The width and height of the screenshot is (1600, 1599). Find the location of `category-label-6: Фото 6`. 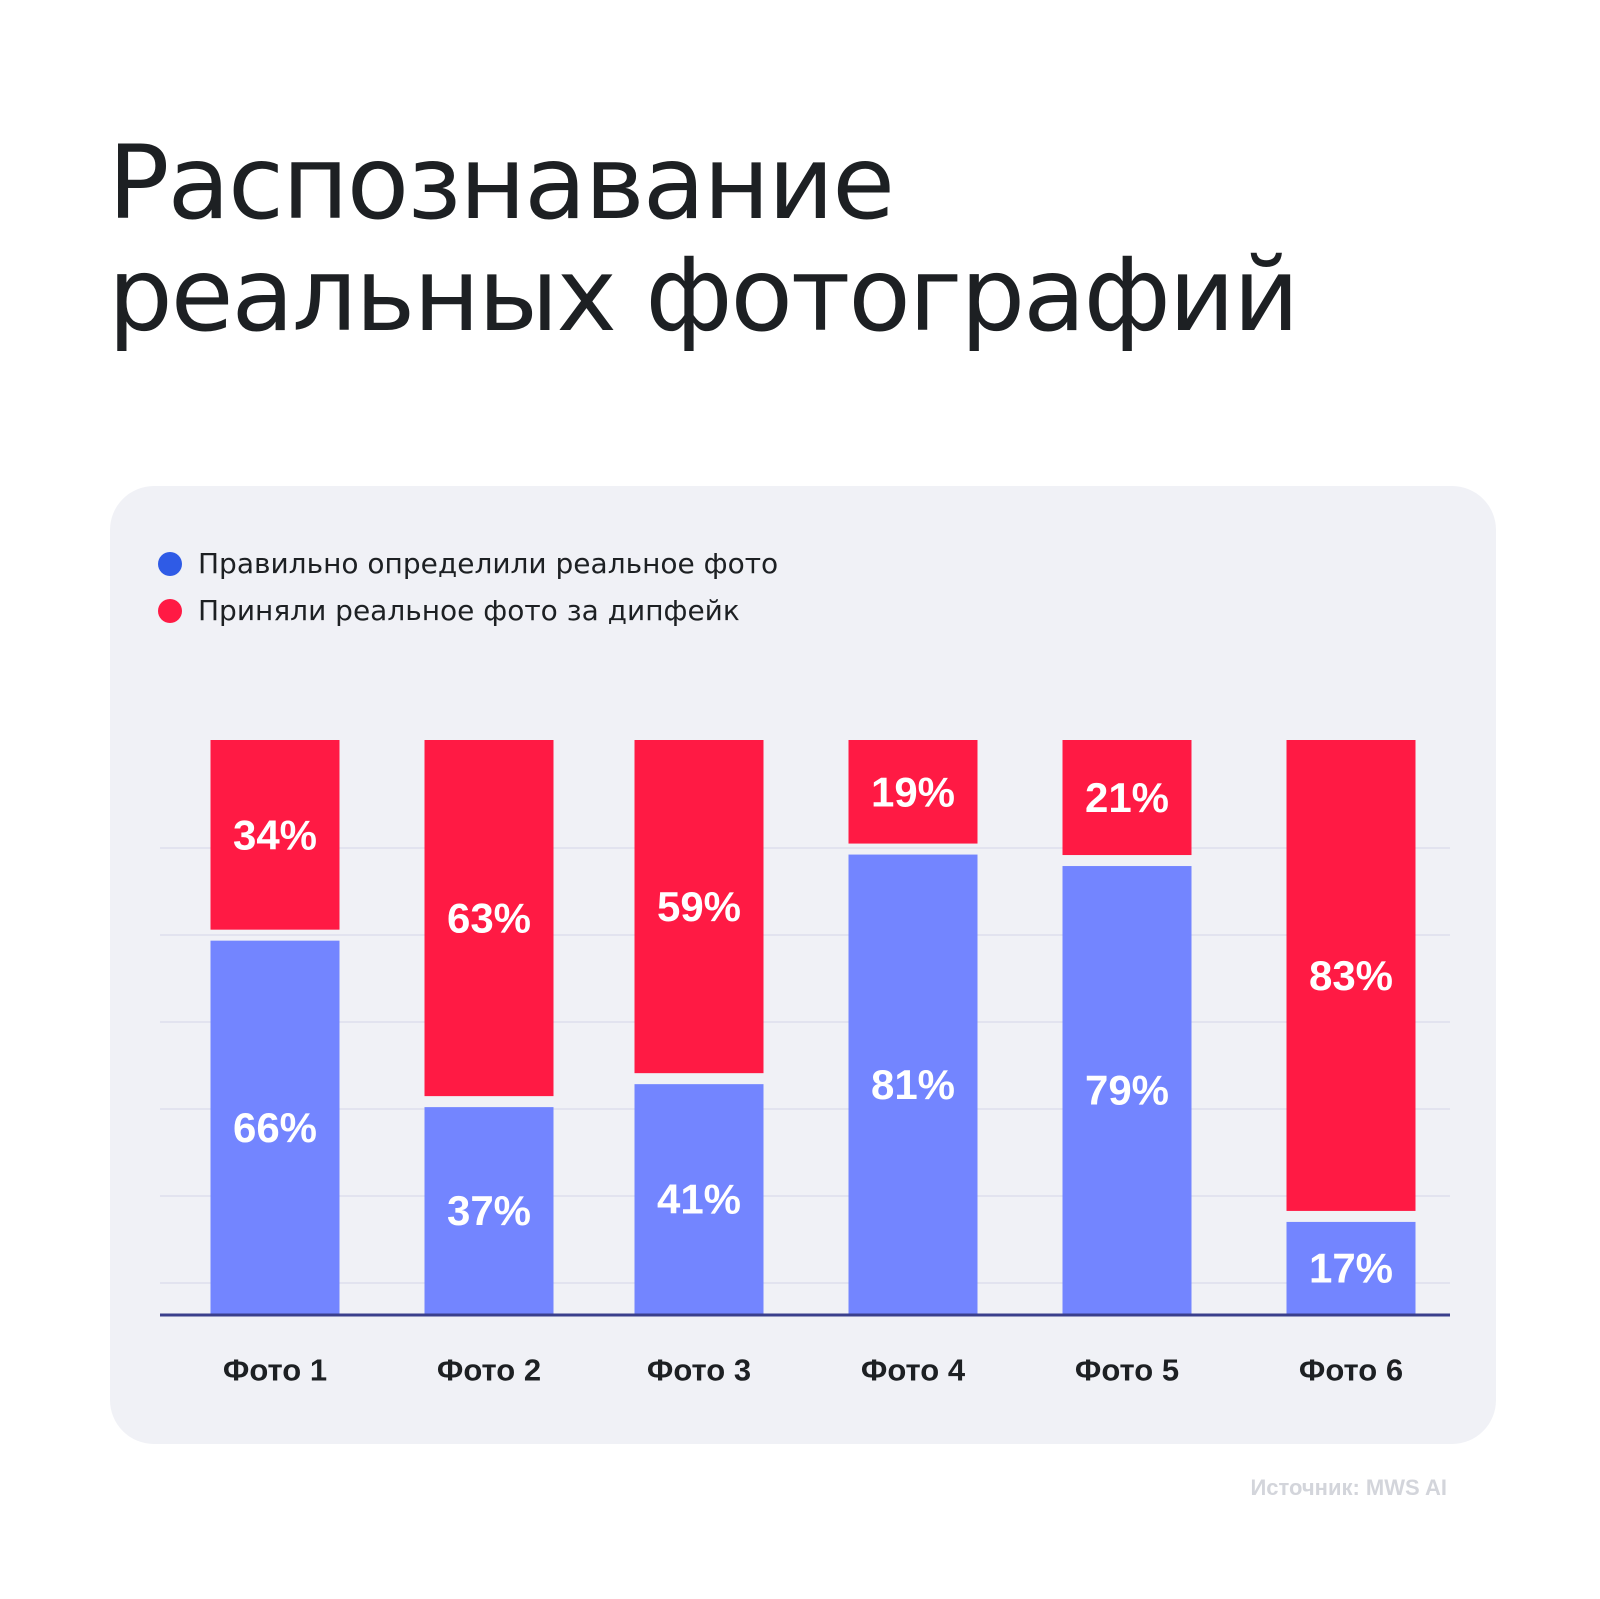

category-label-6: Фото 6 is located at coordinates (1351, 1370).